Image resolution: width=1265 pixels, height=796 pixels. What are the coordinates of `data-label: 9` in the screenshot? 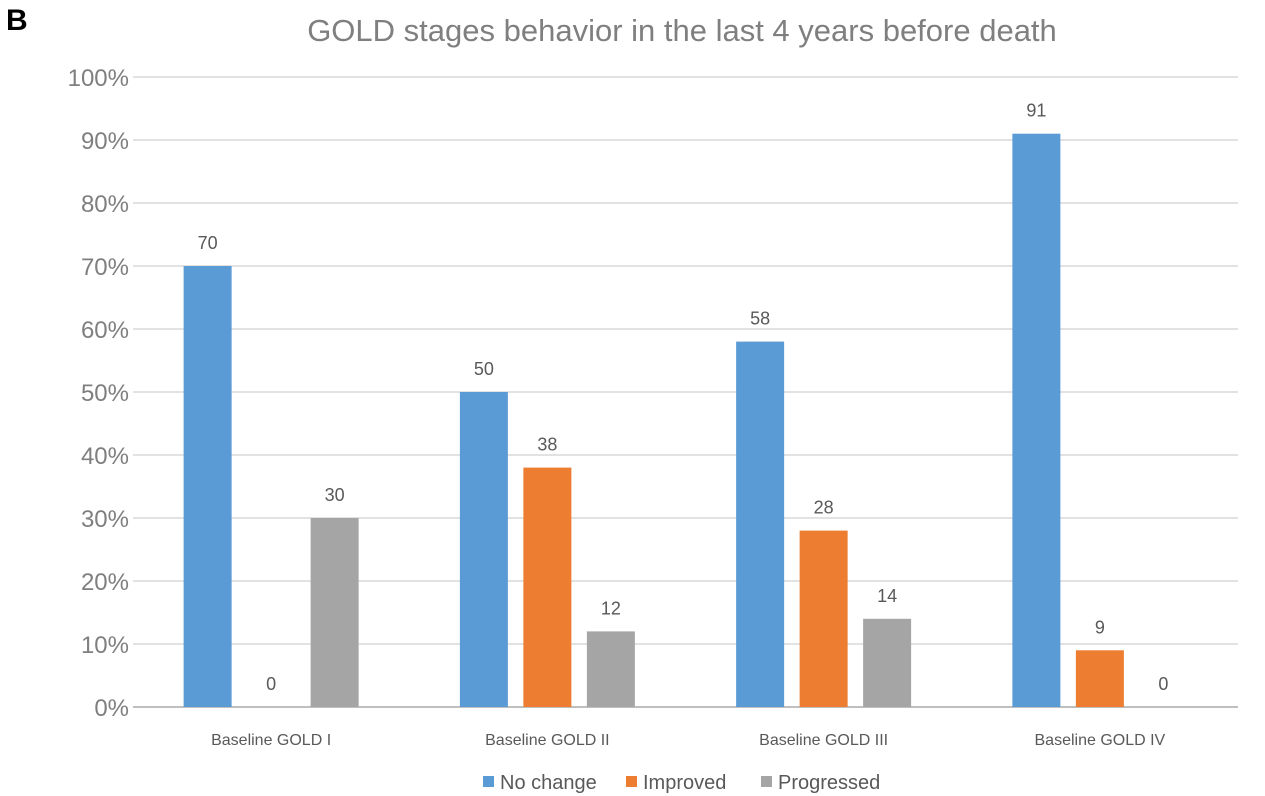 It's located at (1100, 627).